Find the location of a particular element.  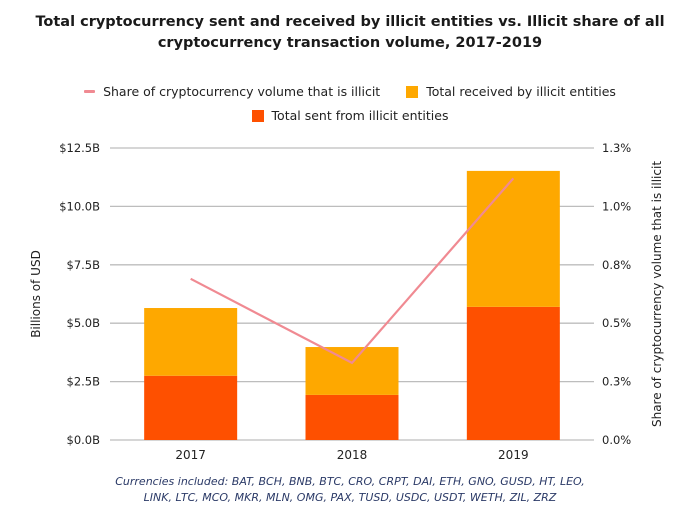

y-tick-label: $7.5B is located at coordinates (84, 265).